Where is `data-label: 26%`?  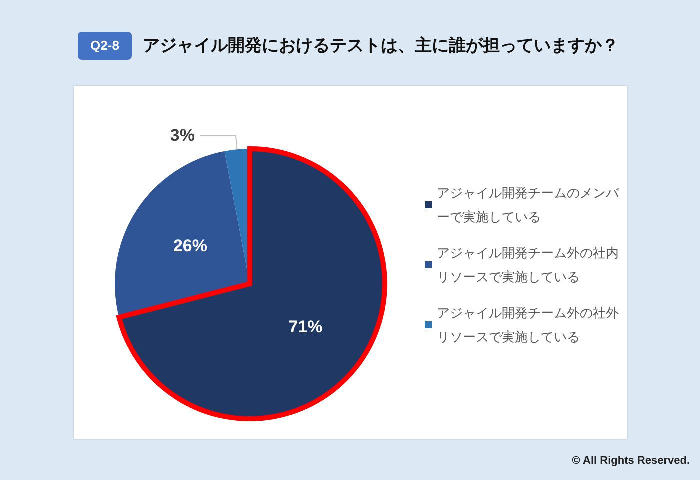
data-label: 26% is located at coordinates (190, 246).